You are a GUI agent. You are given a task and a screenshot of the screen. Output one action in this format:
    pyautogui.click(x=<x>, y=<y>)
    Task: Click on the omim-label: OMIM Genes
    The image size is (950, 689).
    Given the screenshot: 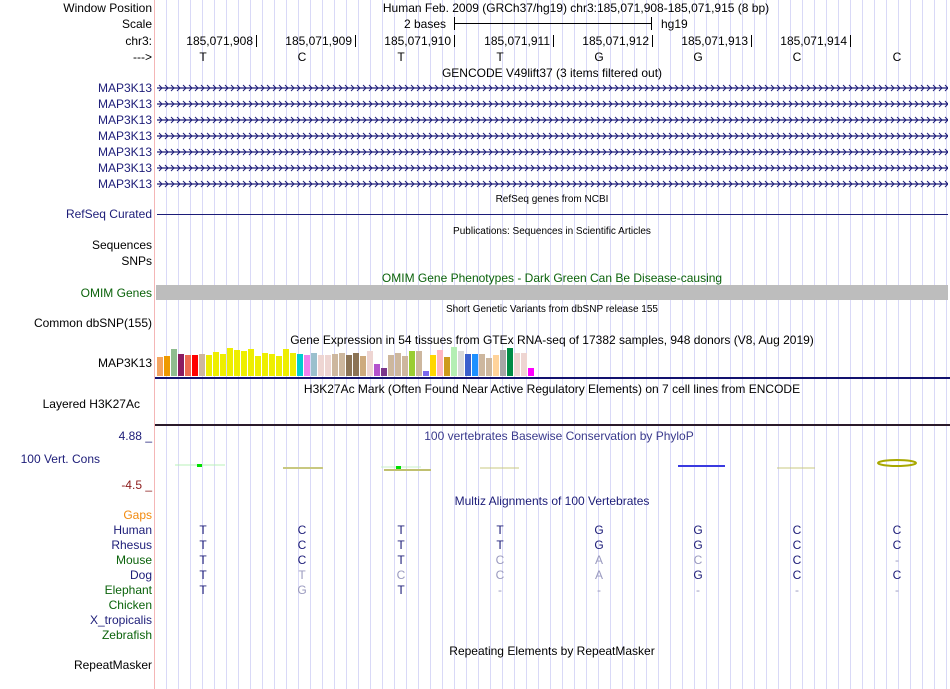 What is the action you would take?
    pyautogui.click(x=116, y=293)
    